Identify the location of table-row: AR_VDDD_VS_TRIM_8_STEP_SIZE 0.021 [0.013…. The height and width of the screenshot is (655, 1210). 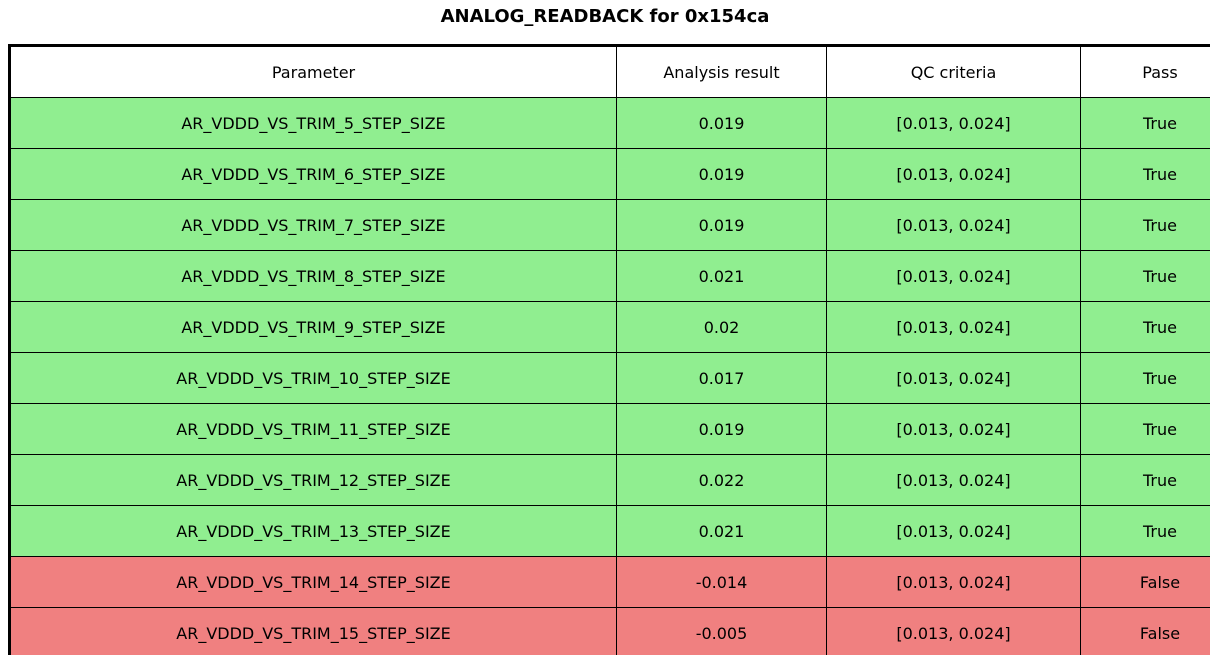
(609, 276).